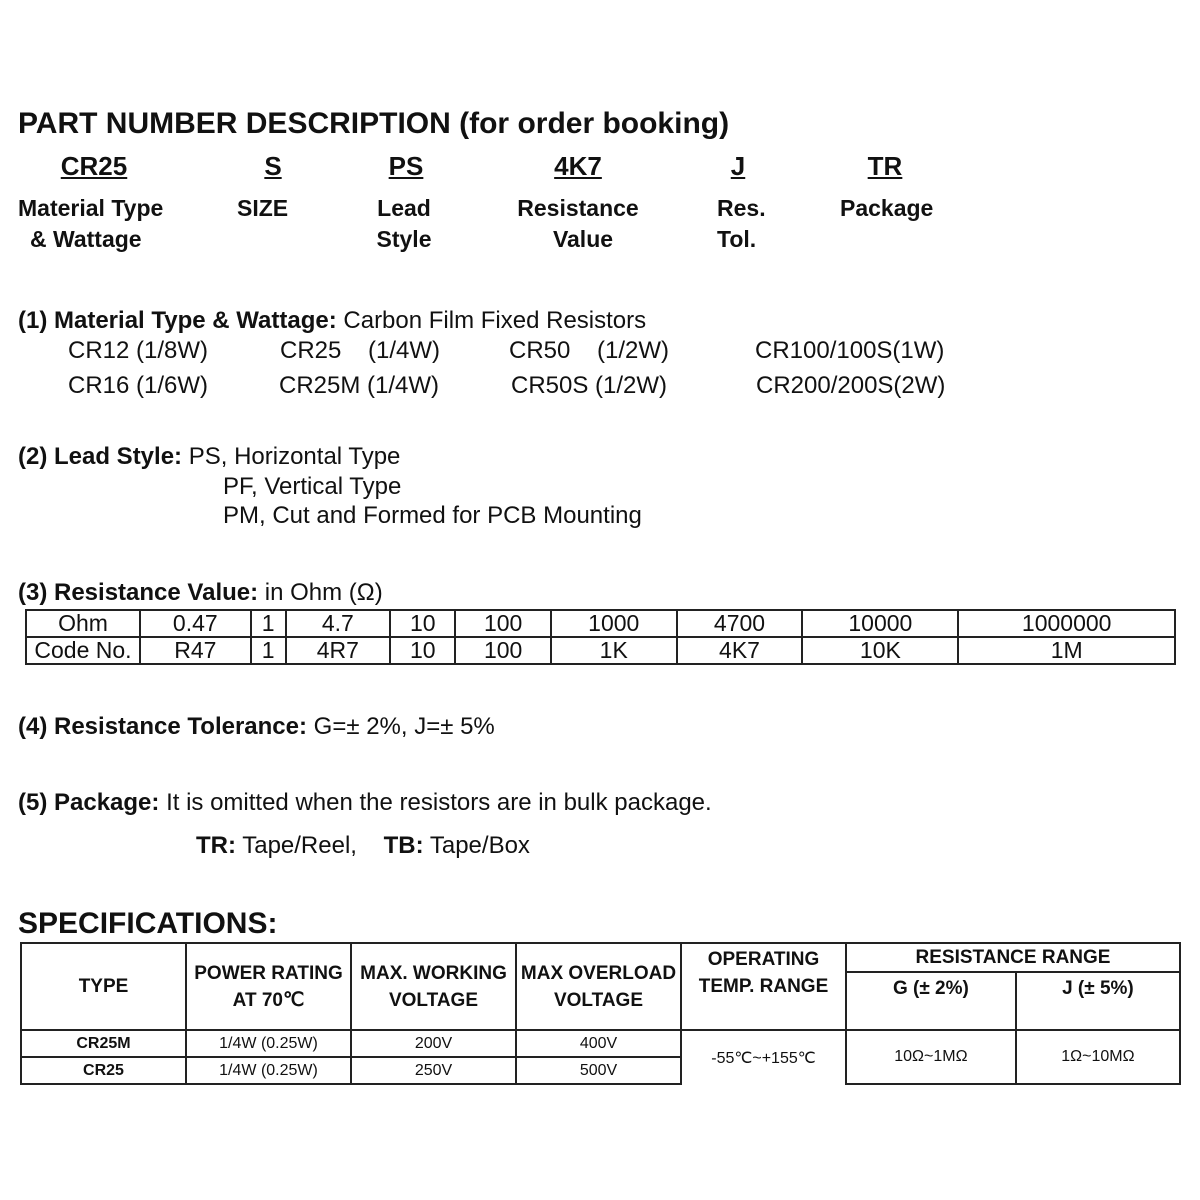 This screenshot has width=1200, height=1200. Describe the element at coordinates (404, 208) in the screenshot. I see `label-lead: Lead` at that location.